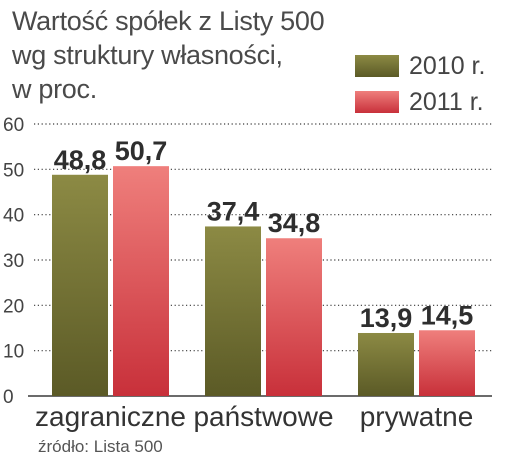  Describe the element at coordinates (13, 352) in the screenshot. I see `y-tick-label-10: 10` at that location.